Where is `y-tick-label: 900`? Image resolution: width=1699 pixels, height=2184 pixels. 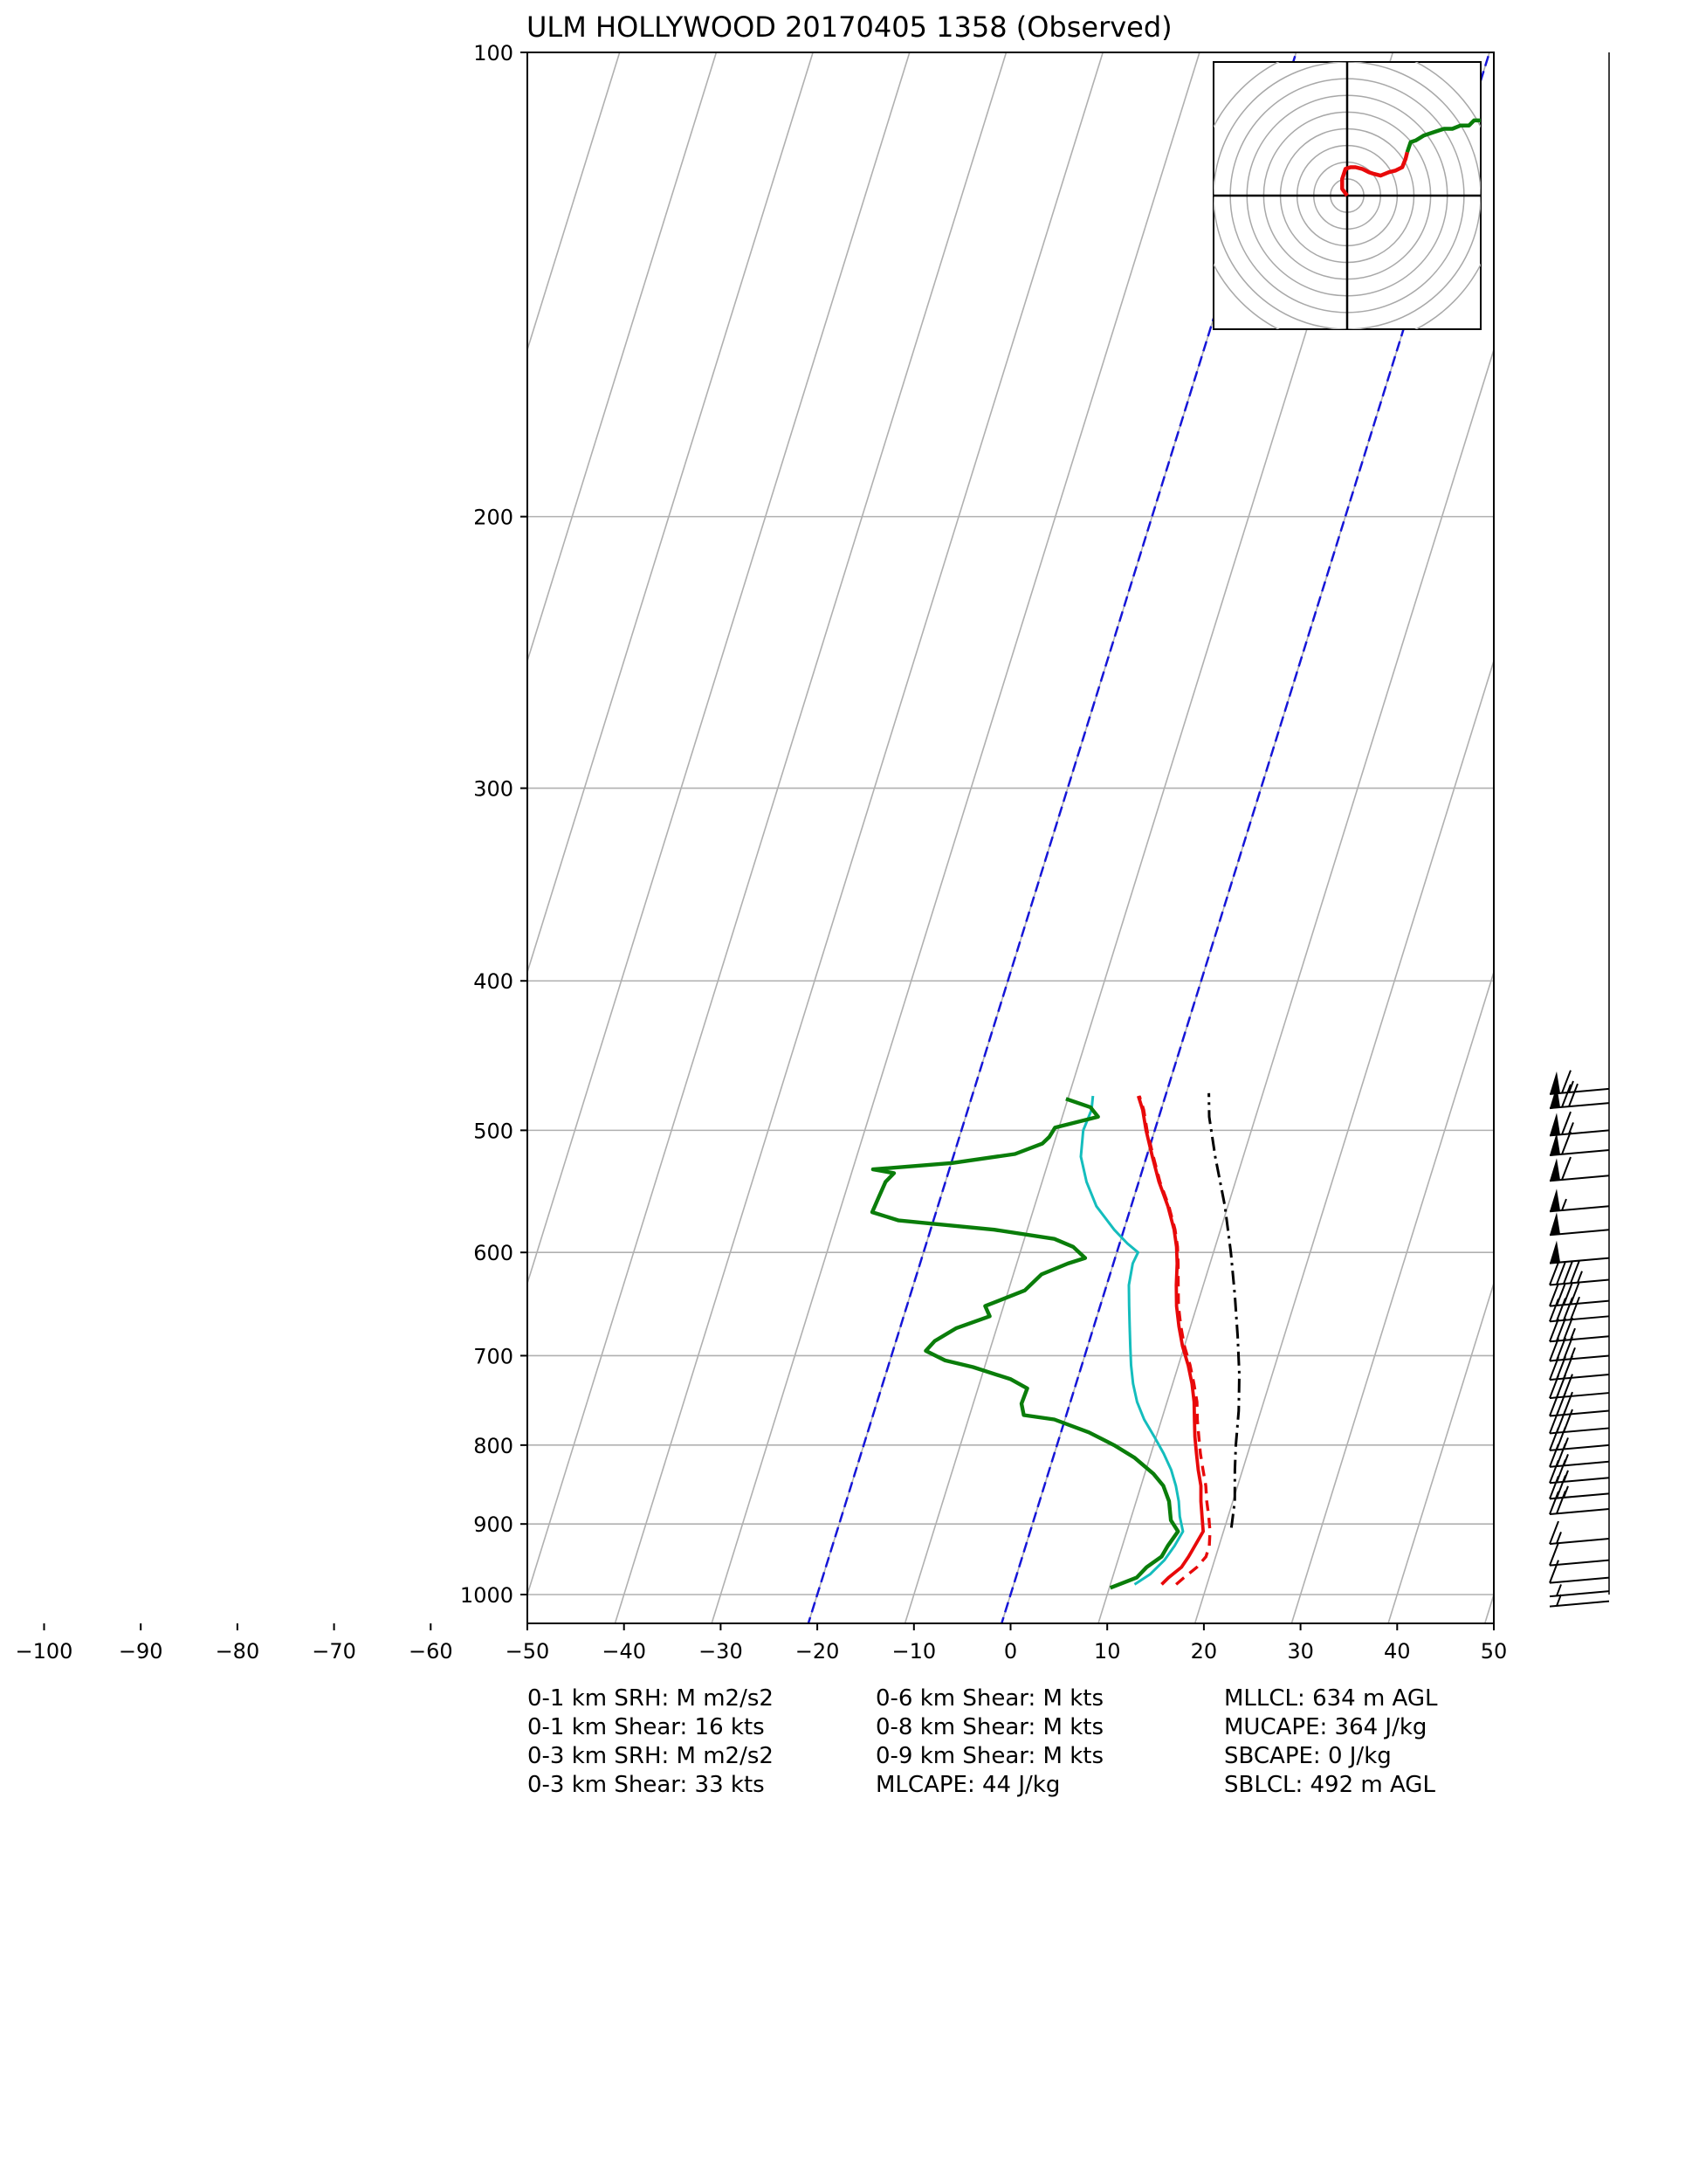
y-tick-label: 900 is located at coordinates (493, 1524).